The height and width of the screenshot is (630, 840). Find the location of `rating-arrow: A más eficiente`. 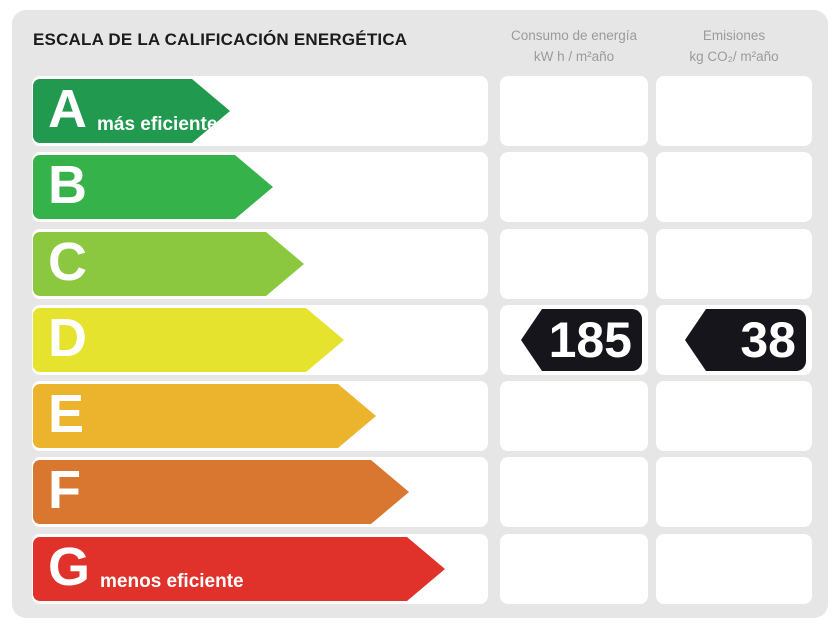

rating-arrow: A más eficiente is located at coordinates (131, 111).